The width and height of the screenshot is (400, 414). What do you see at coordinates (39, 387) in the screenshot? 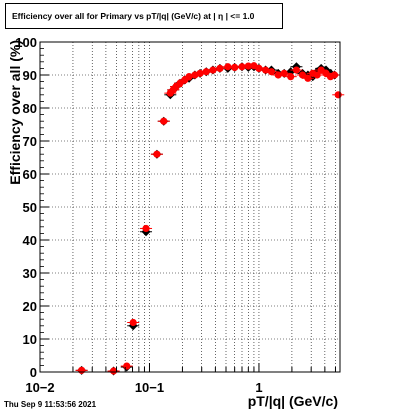
I see `x-tick-label: 10−2` at bounding box center [39, 387].